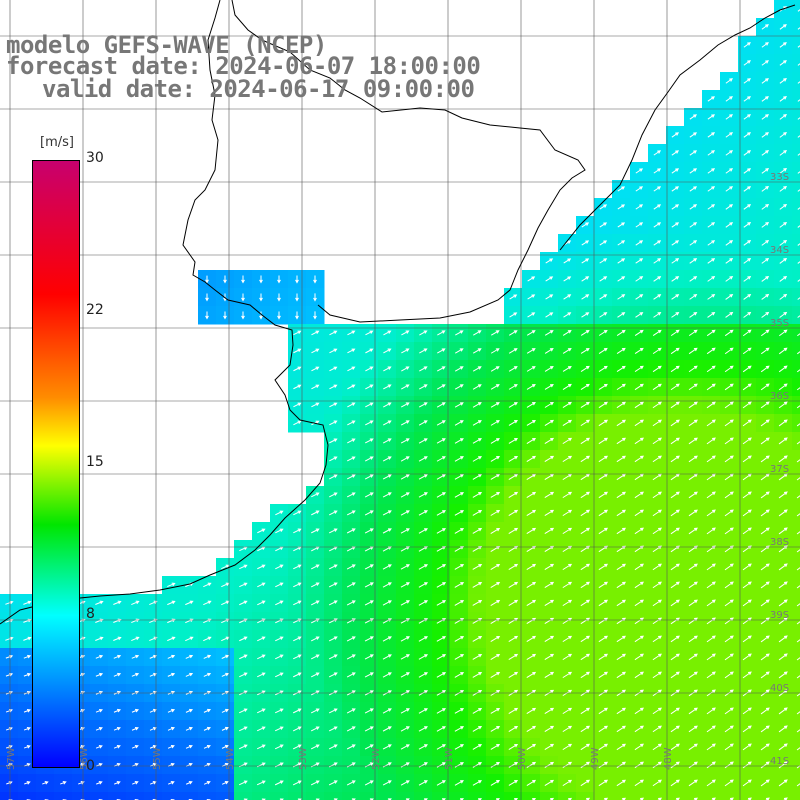  What do you see at coordinates (303, 758) in the screenshot?
I see `lon-label: 53W` at bounding box center [303, 758].